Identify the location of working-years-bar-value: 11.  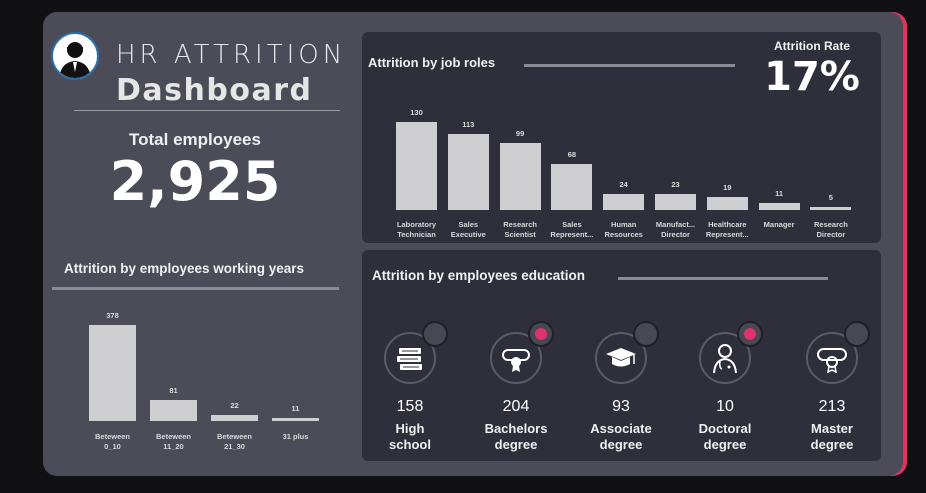
(295, 408).